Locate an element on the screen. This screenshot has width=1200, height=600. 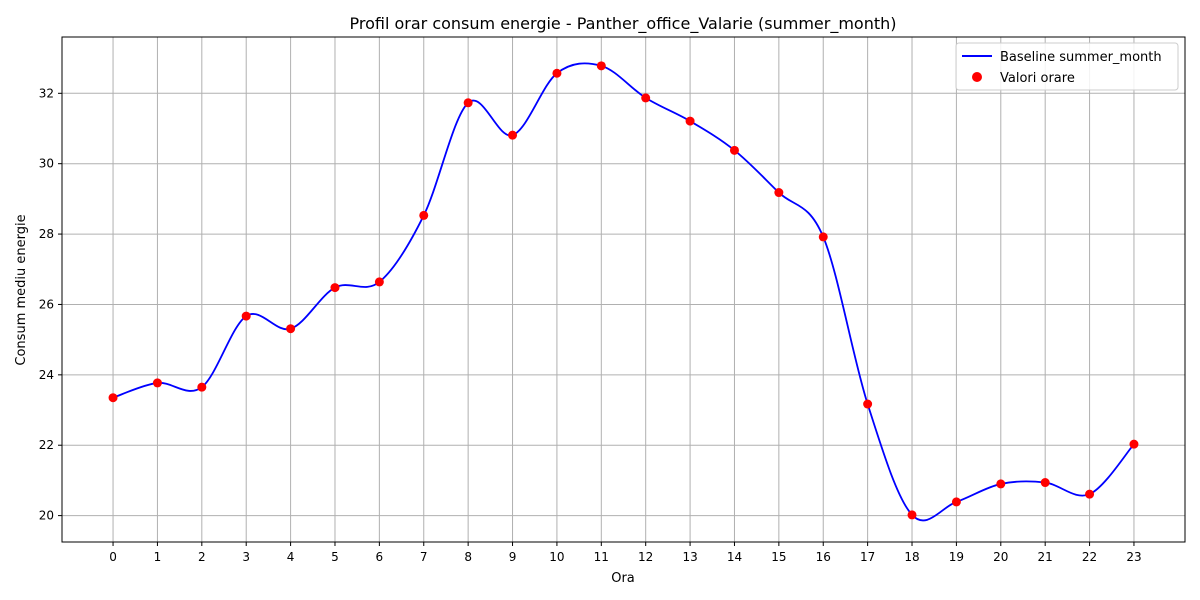
x-tick-label: 11 is located at coordinates (601, 557).